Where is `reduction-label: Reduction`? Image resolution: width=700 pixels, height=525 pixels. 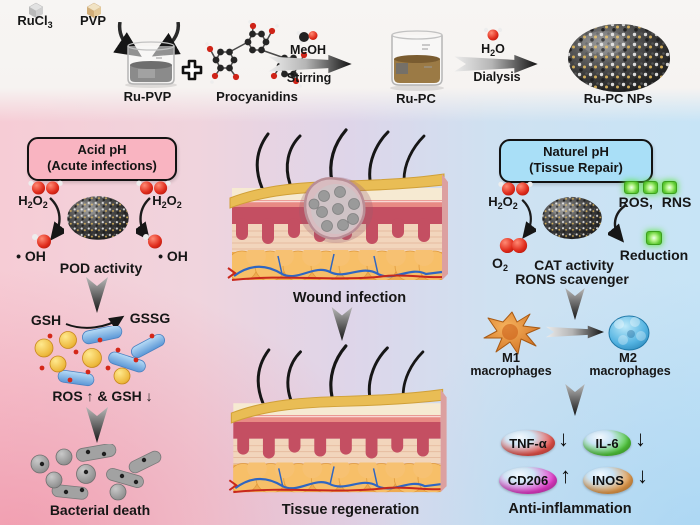 reduction-label: Reduction is located at coordinates (654, 255).